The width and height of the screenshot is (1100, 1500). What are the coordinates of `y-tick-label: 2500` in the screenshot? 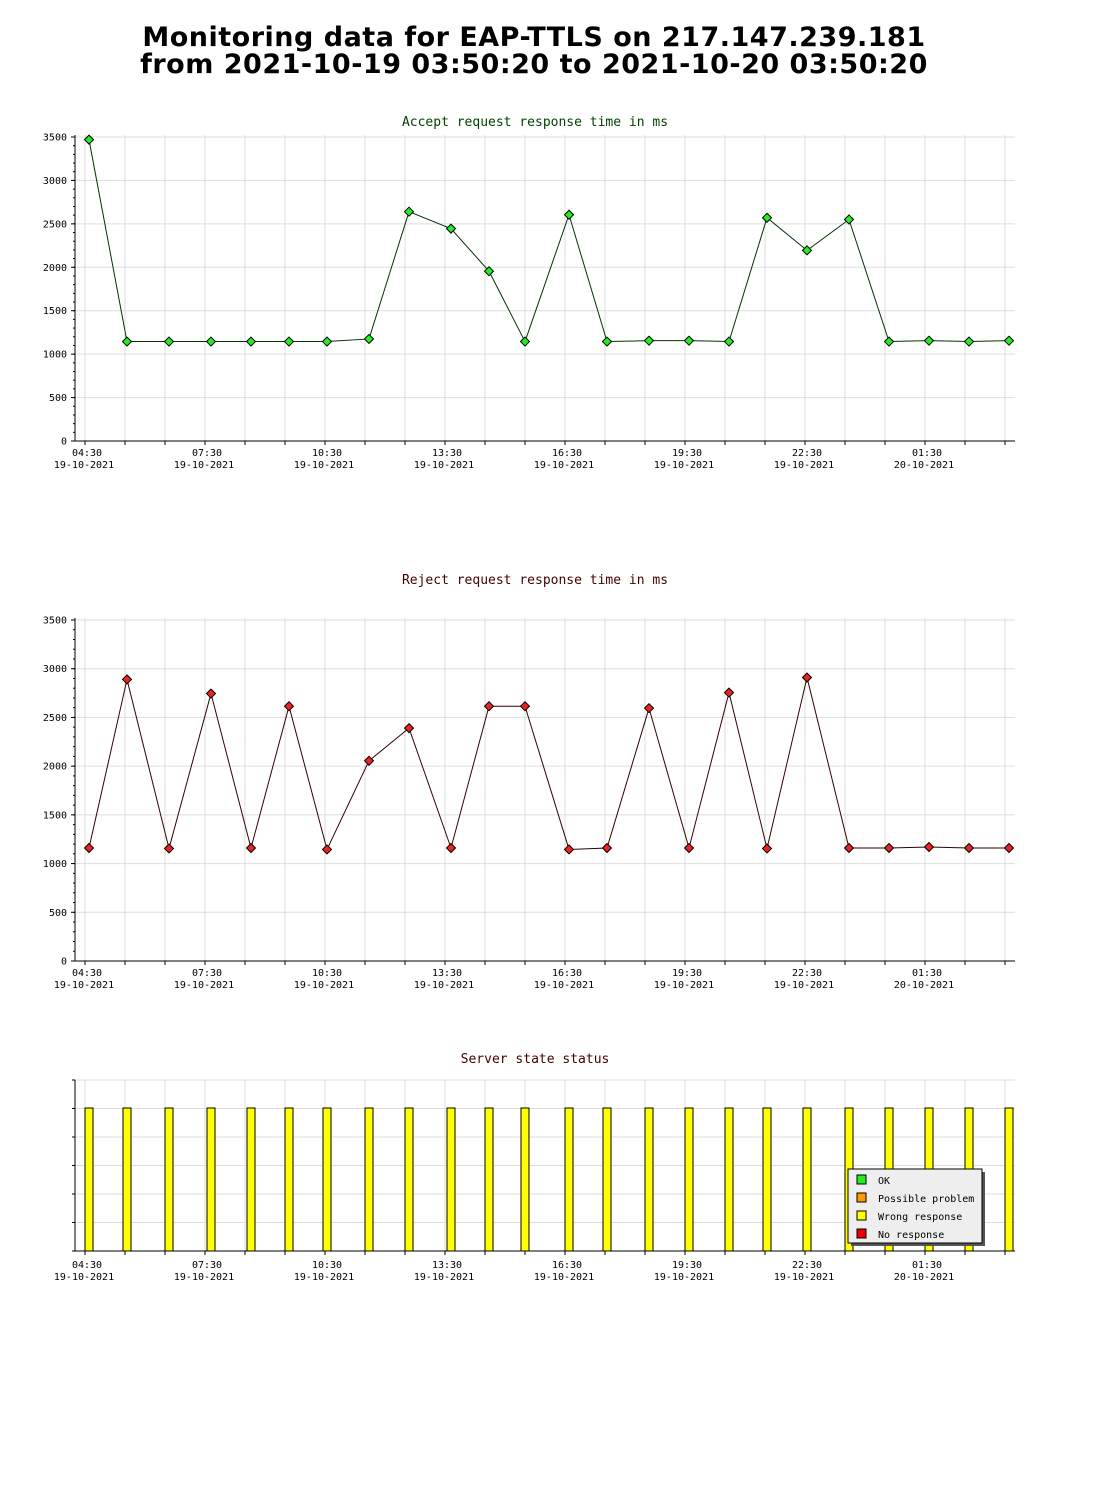 It's located at (55, 224).